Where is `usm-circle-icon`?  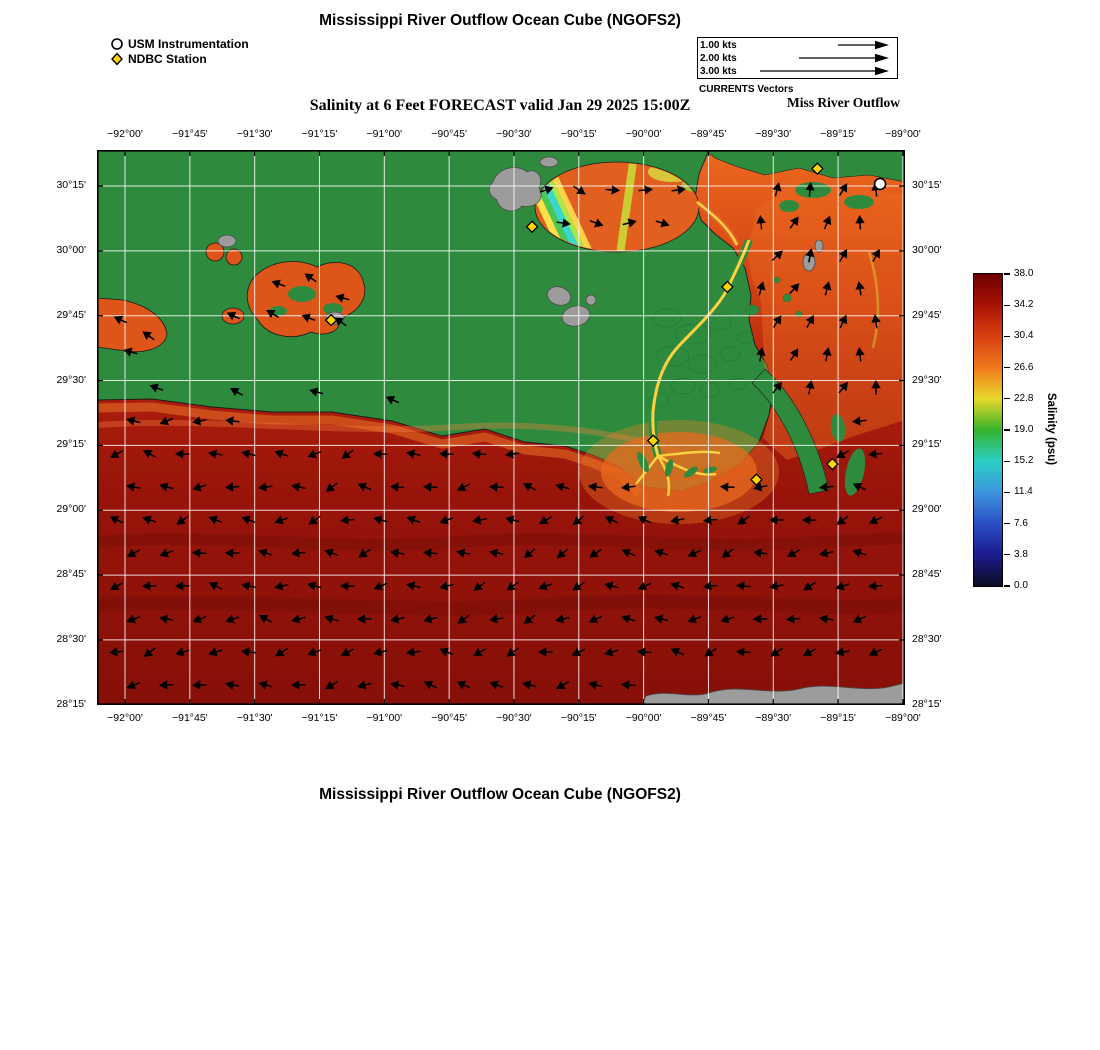 usm-circle-icon is located at coordinates (117, 43).